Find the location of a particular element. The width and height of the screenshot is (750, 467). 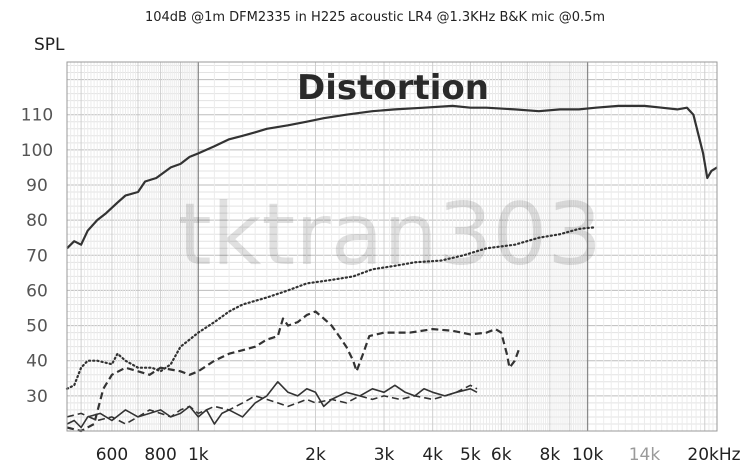

x-tick-label: 2k is located at coordinates (315, 455).